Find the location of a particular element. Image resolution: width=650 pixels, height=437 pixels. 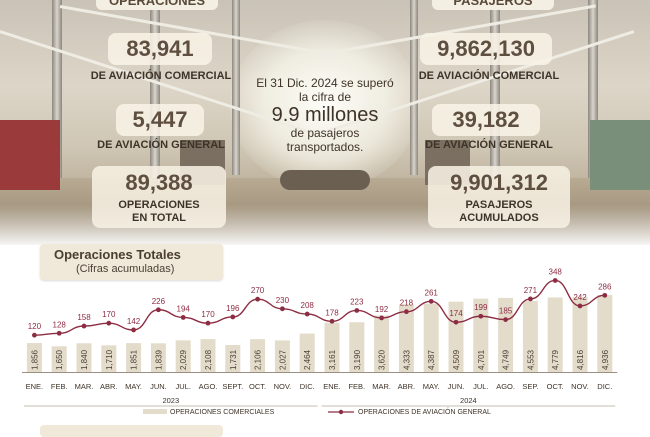

line-value-label: 185 is located at coordinates (506, 311).